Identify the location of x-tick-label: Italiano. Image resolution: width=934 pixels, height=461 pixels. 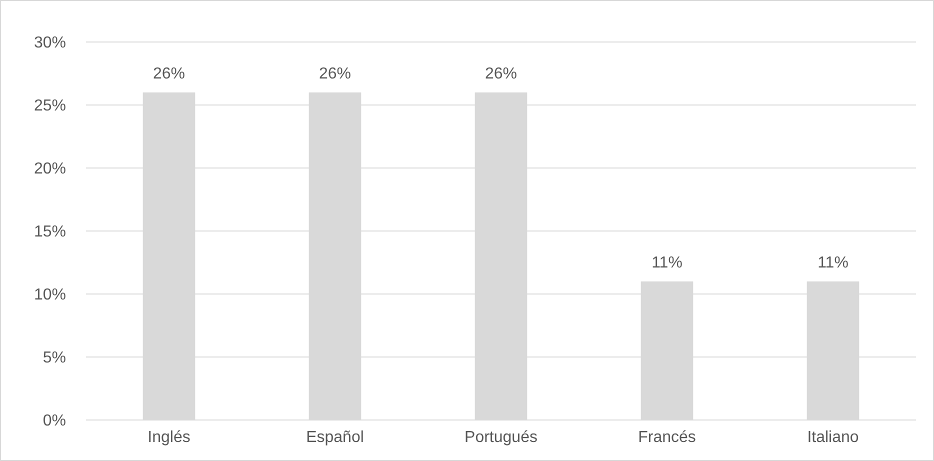
(833, 437).